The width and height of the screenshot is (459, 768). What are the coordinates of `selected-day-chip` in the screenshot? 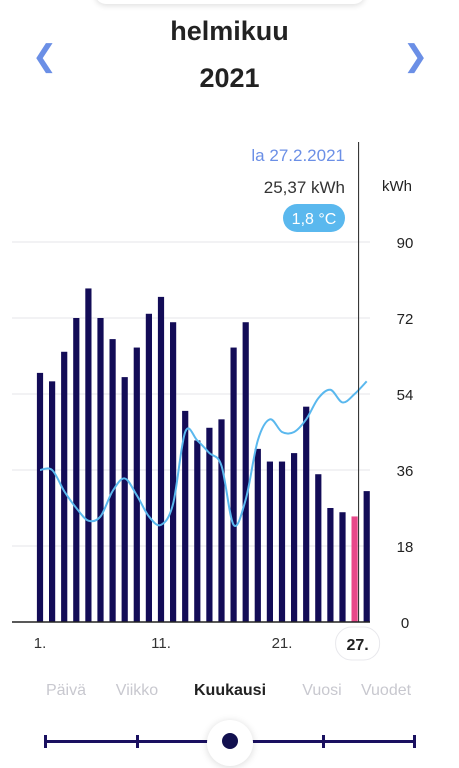 It's located at (358, 643).